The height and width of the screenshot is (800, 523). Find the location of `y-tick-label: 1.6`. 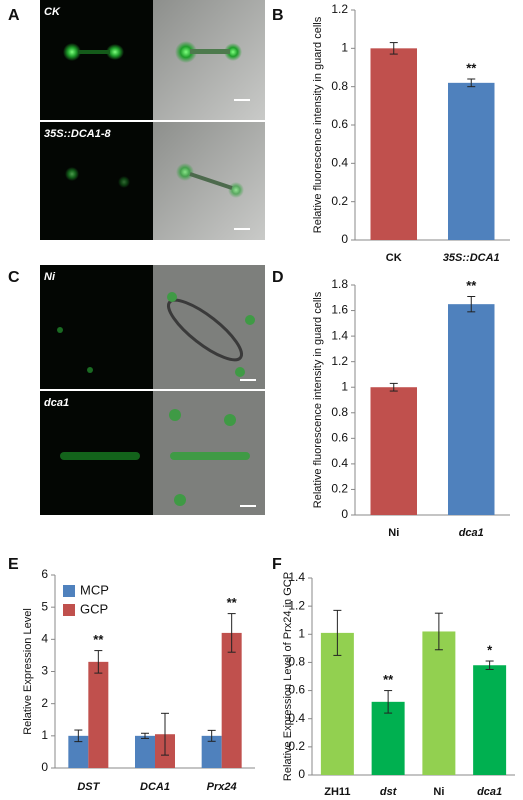

y-tick-label: 1.6 is located at coordinates (339, 310).